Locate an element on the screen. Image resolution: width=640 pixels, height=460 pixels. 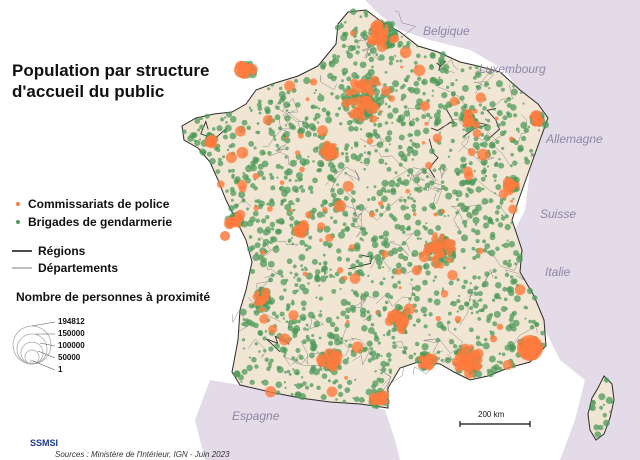
size-label-0: 194812 is located at coordinates (71, 321).